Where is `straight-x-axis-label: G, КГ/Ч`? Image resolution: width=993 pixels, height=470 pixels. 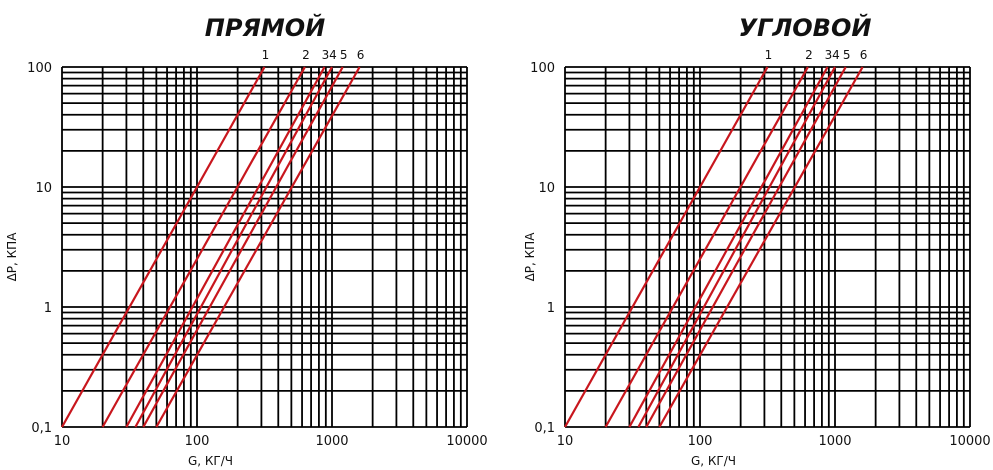
straight-x-axis-label: G, КГ/Ч is located at coordinates (210, 461).